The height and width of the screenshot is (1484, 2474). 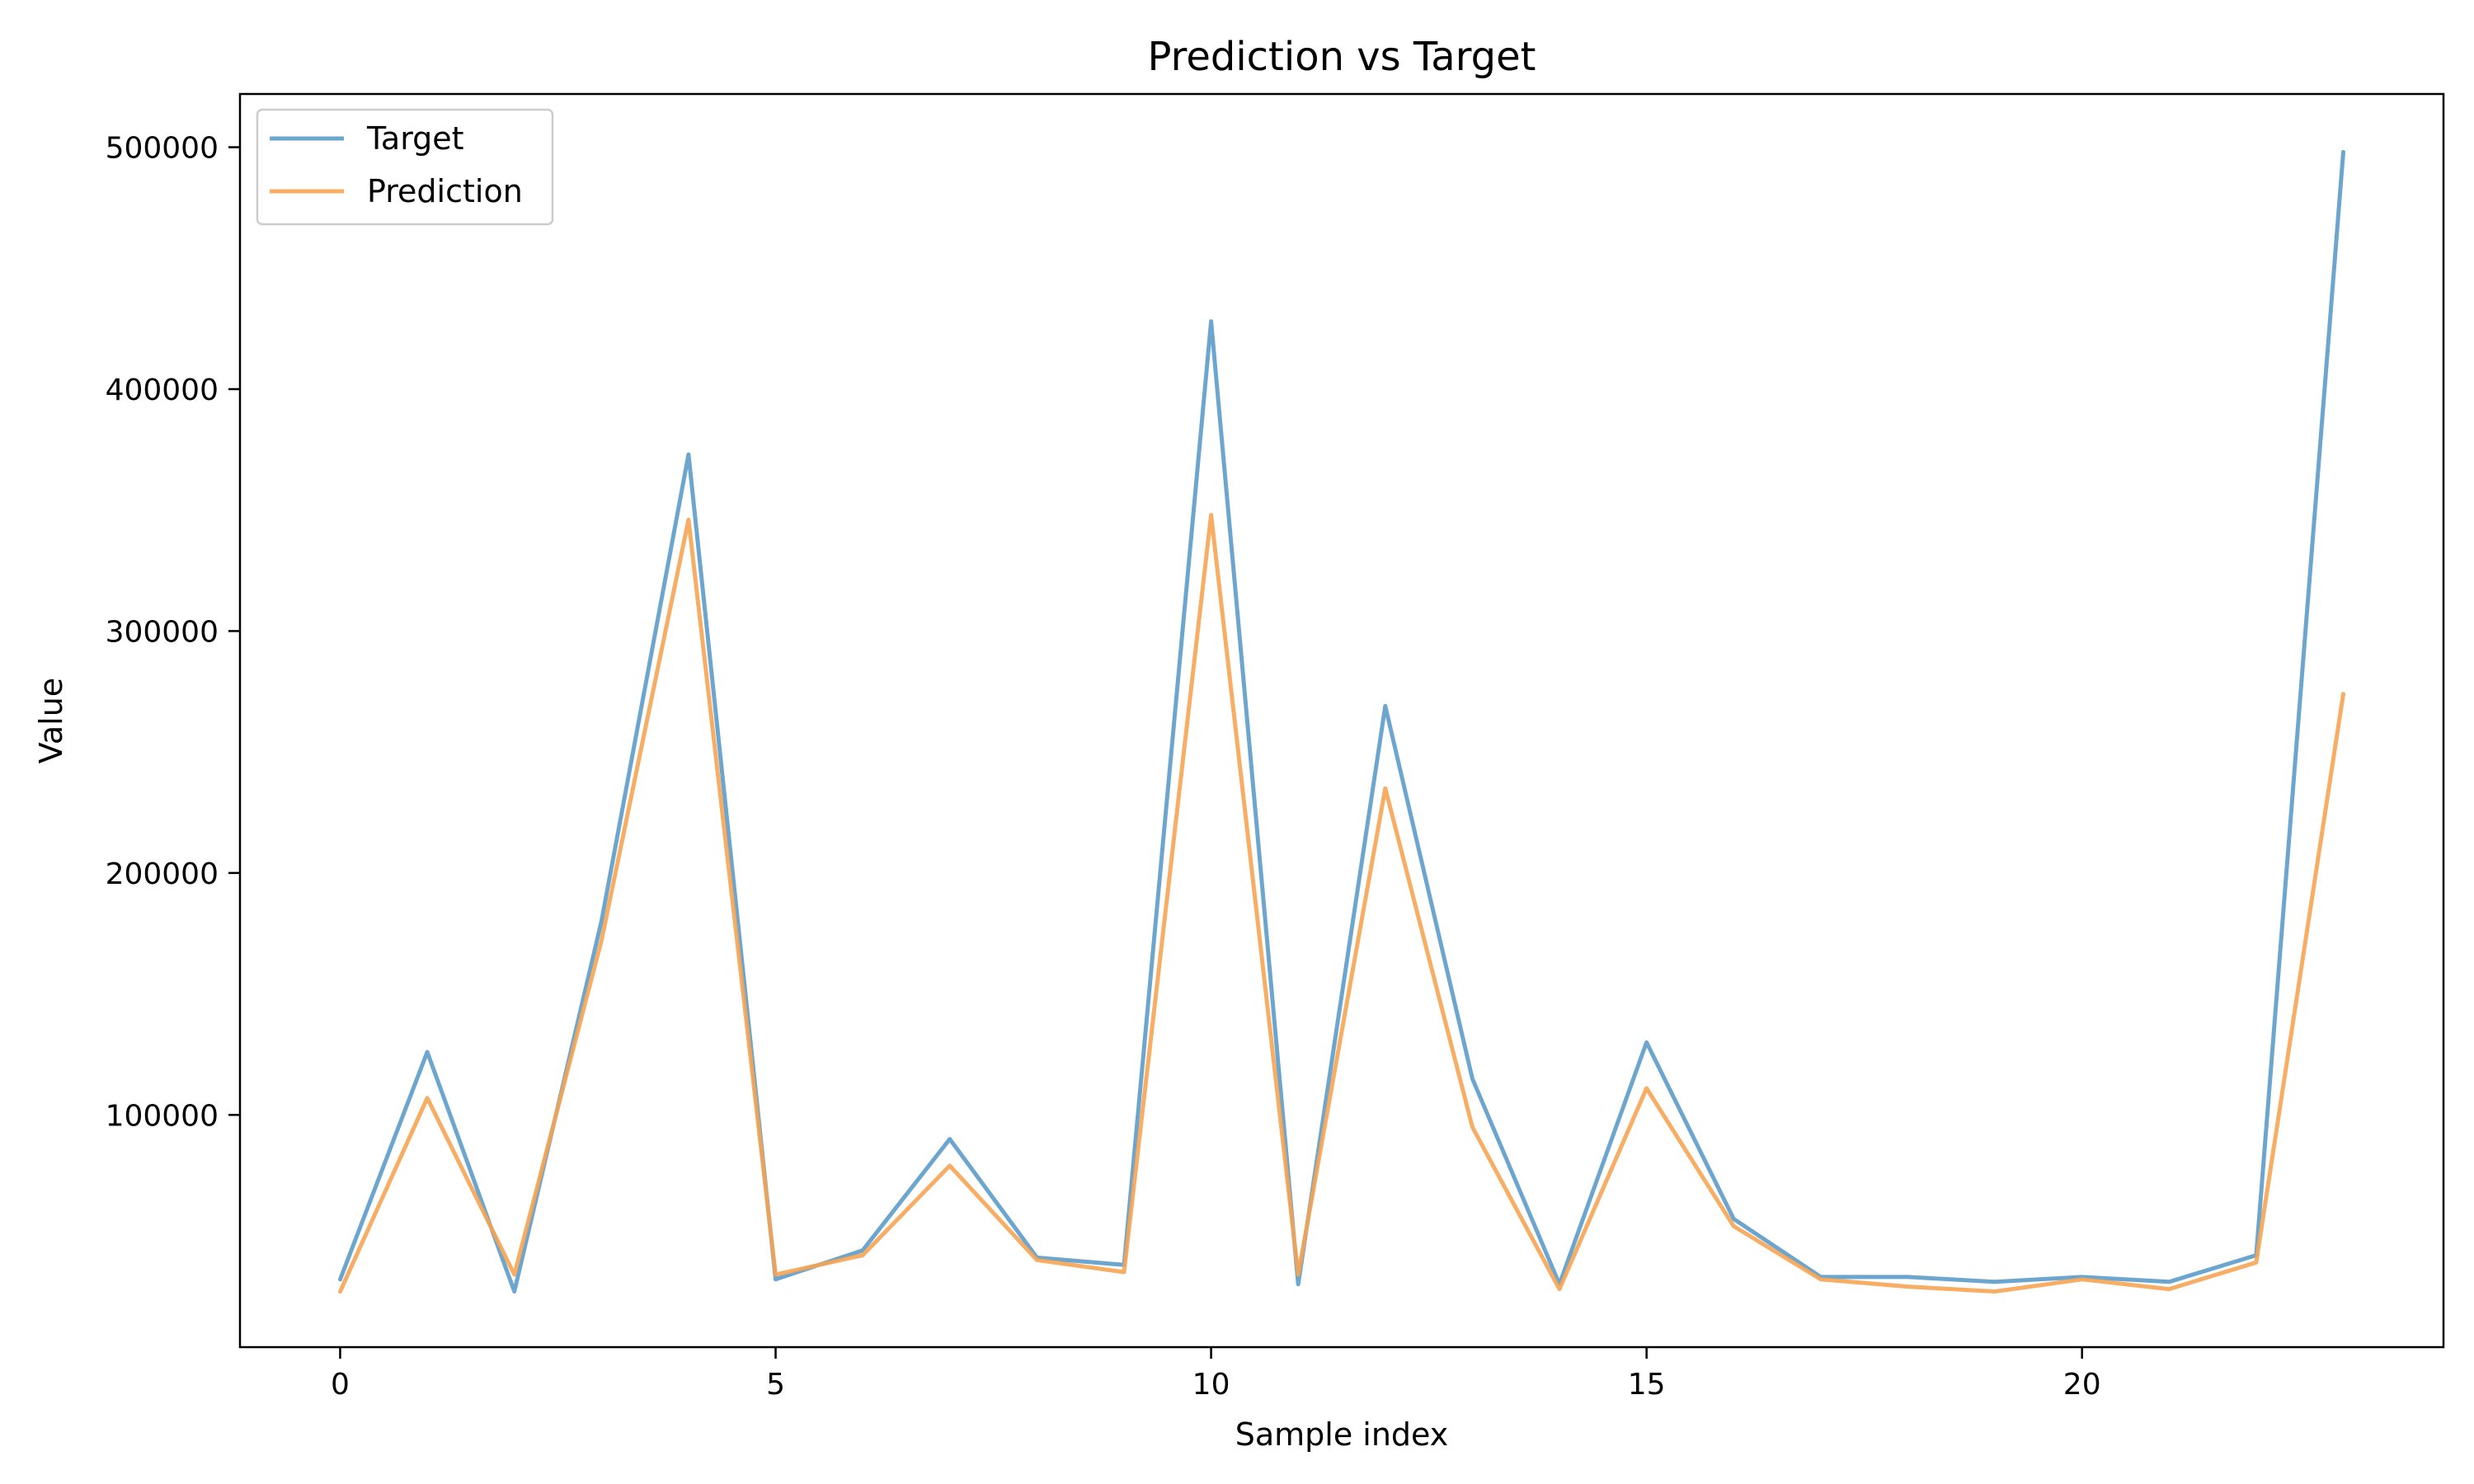 I want to click on y-tick-label: 400000, so click(x=162, y=390).